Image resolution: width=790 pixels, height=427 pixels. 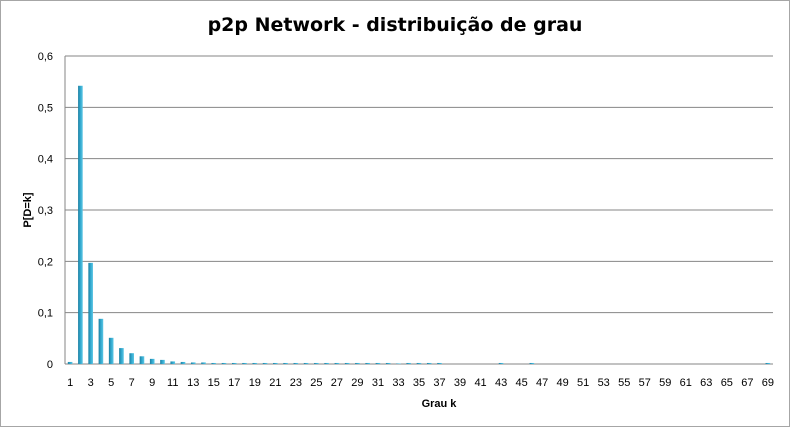 What do you see at coordinates (50, 365) in the screenshot?
I see `y-tick-label: 0` at bounding box center [50, 365].